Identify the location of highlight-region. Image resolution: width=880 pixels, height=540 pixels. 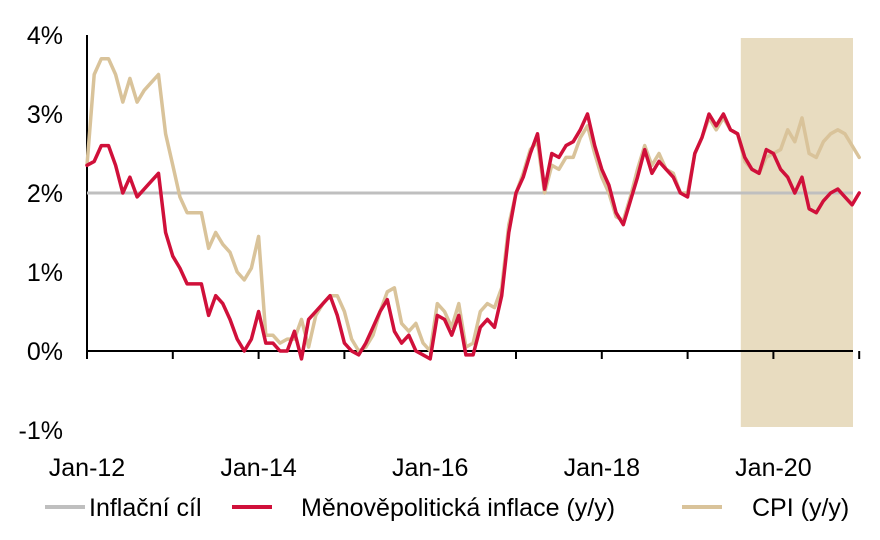
(796, 232).